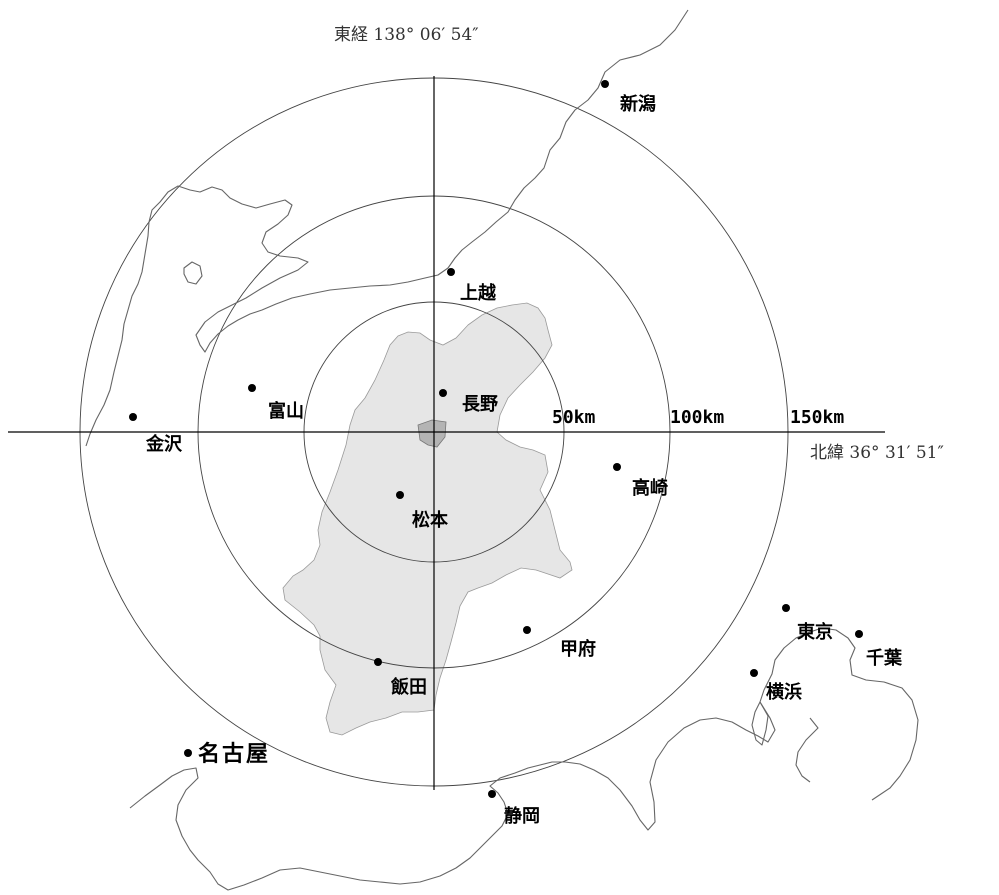 Image resolution: width=999 pixels, height=895 pixels. Describe the element at coordinates (408, 687) in the screenshot. I see `city-label: 飯田` at that location.